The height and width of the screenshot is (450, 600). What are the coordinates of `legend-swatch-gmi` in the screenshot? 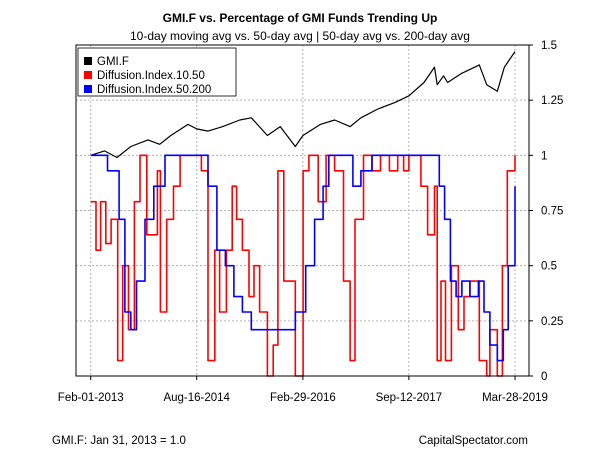 It's located at (88, 61).